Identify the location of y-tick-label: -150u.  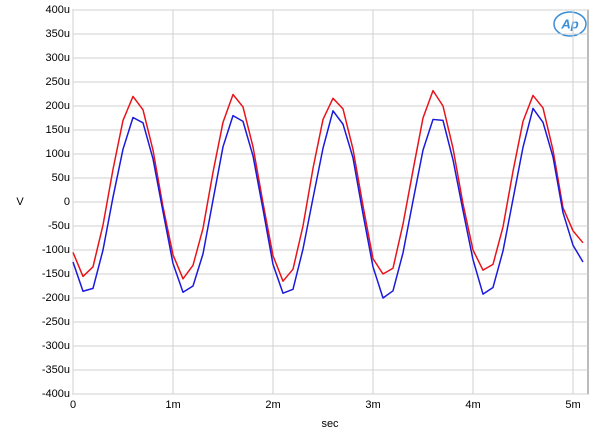
(56, 274).